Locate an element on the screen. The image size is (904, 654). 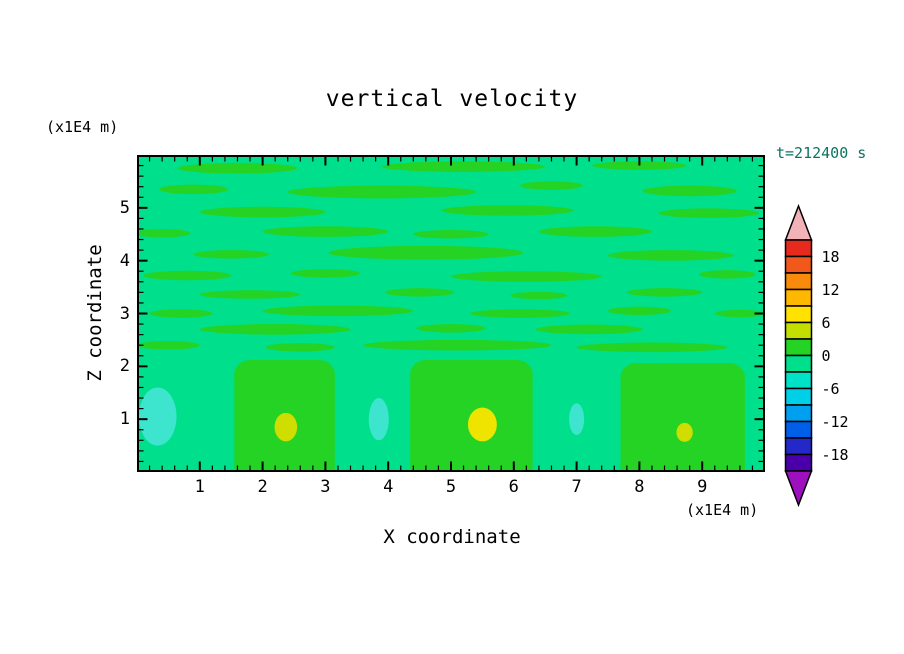
z-tick-label: 1 is located at coordinates (124, 419).